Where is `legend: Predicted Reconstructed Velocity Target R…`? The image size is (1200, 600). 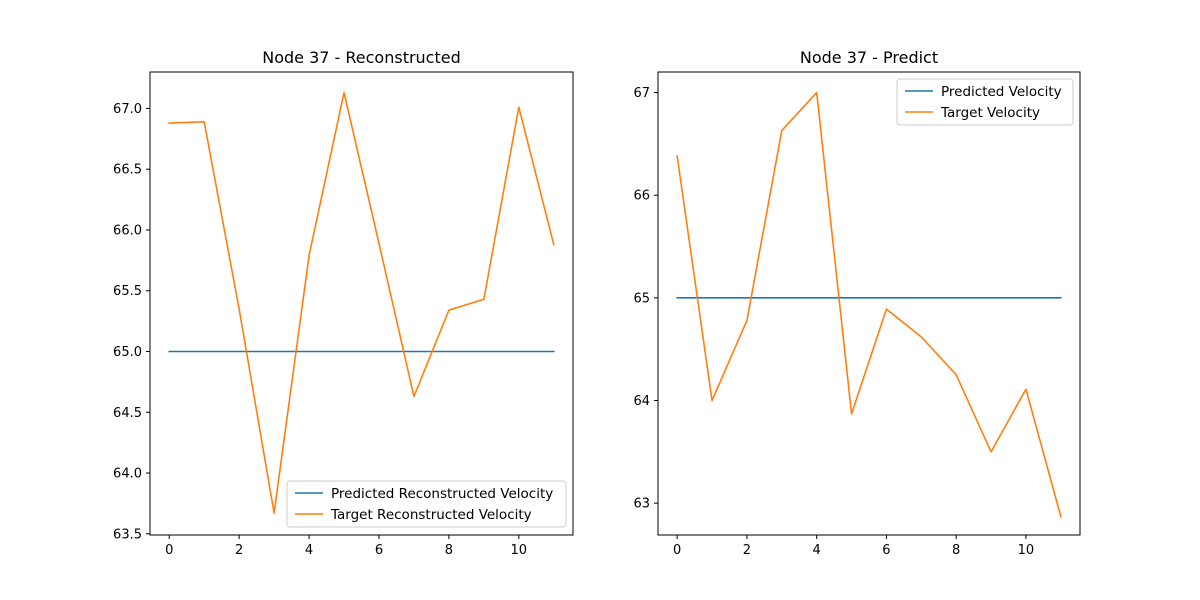
legend: Predicted Reconstructed Velocity Target R… is located at coordinates (426, 504).